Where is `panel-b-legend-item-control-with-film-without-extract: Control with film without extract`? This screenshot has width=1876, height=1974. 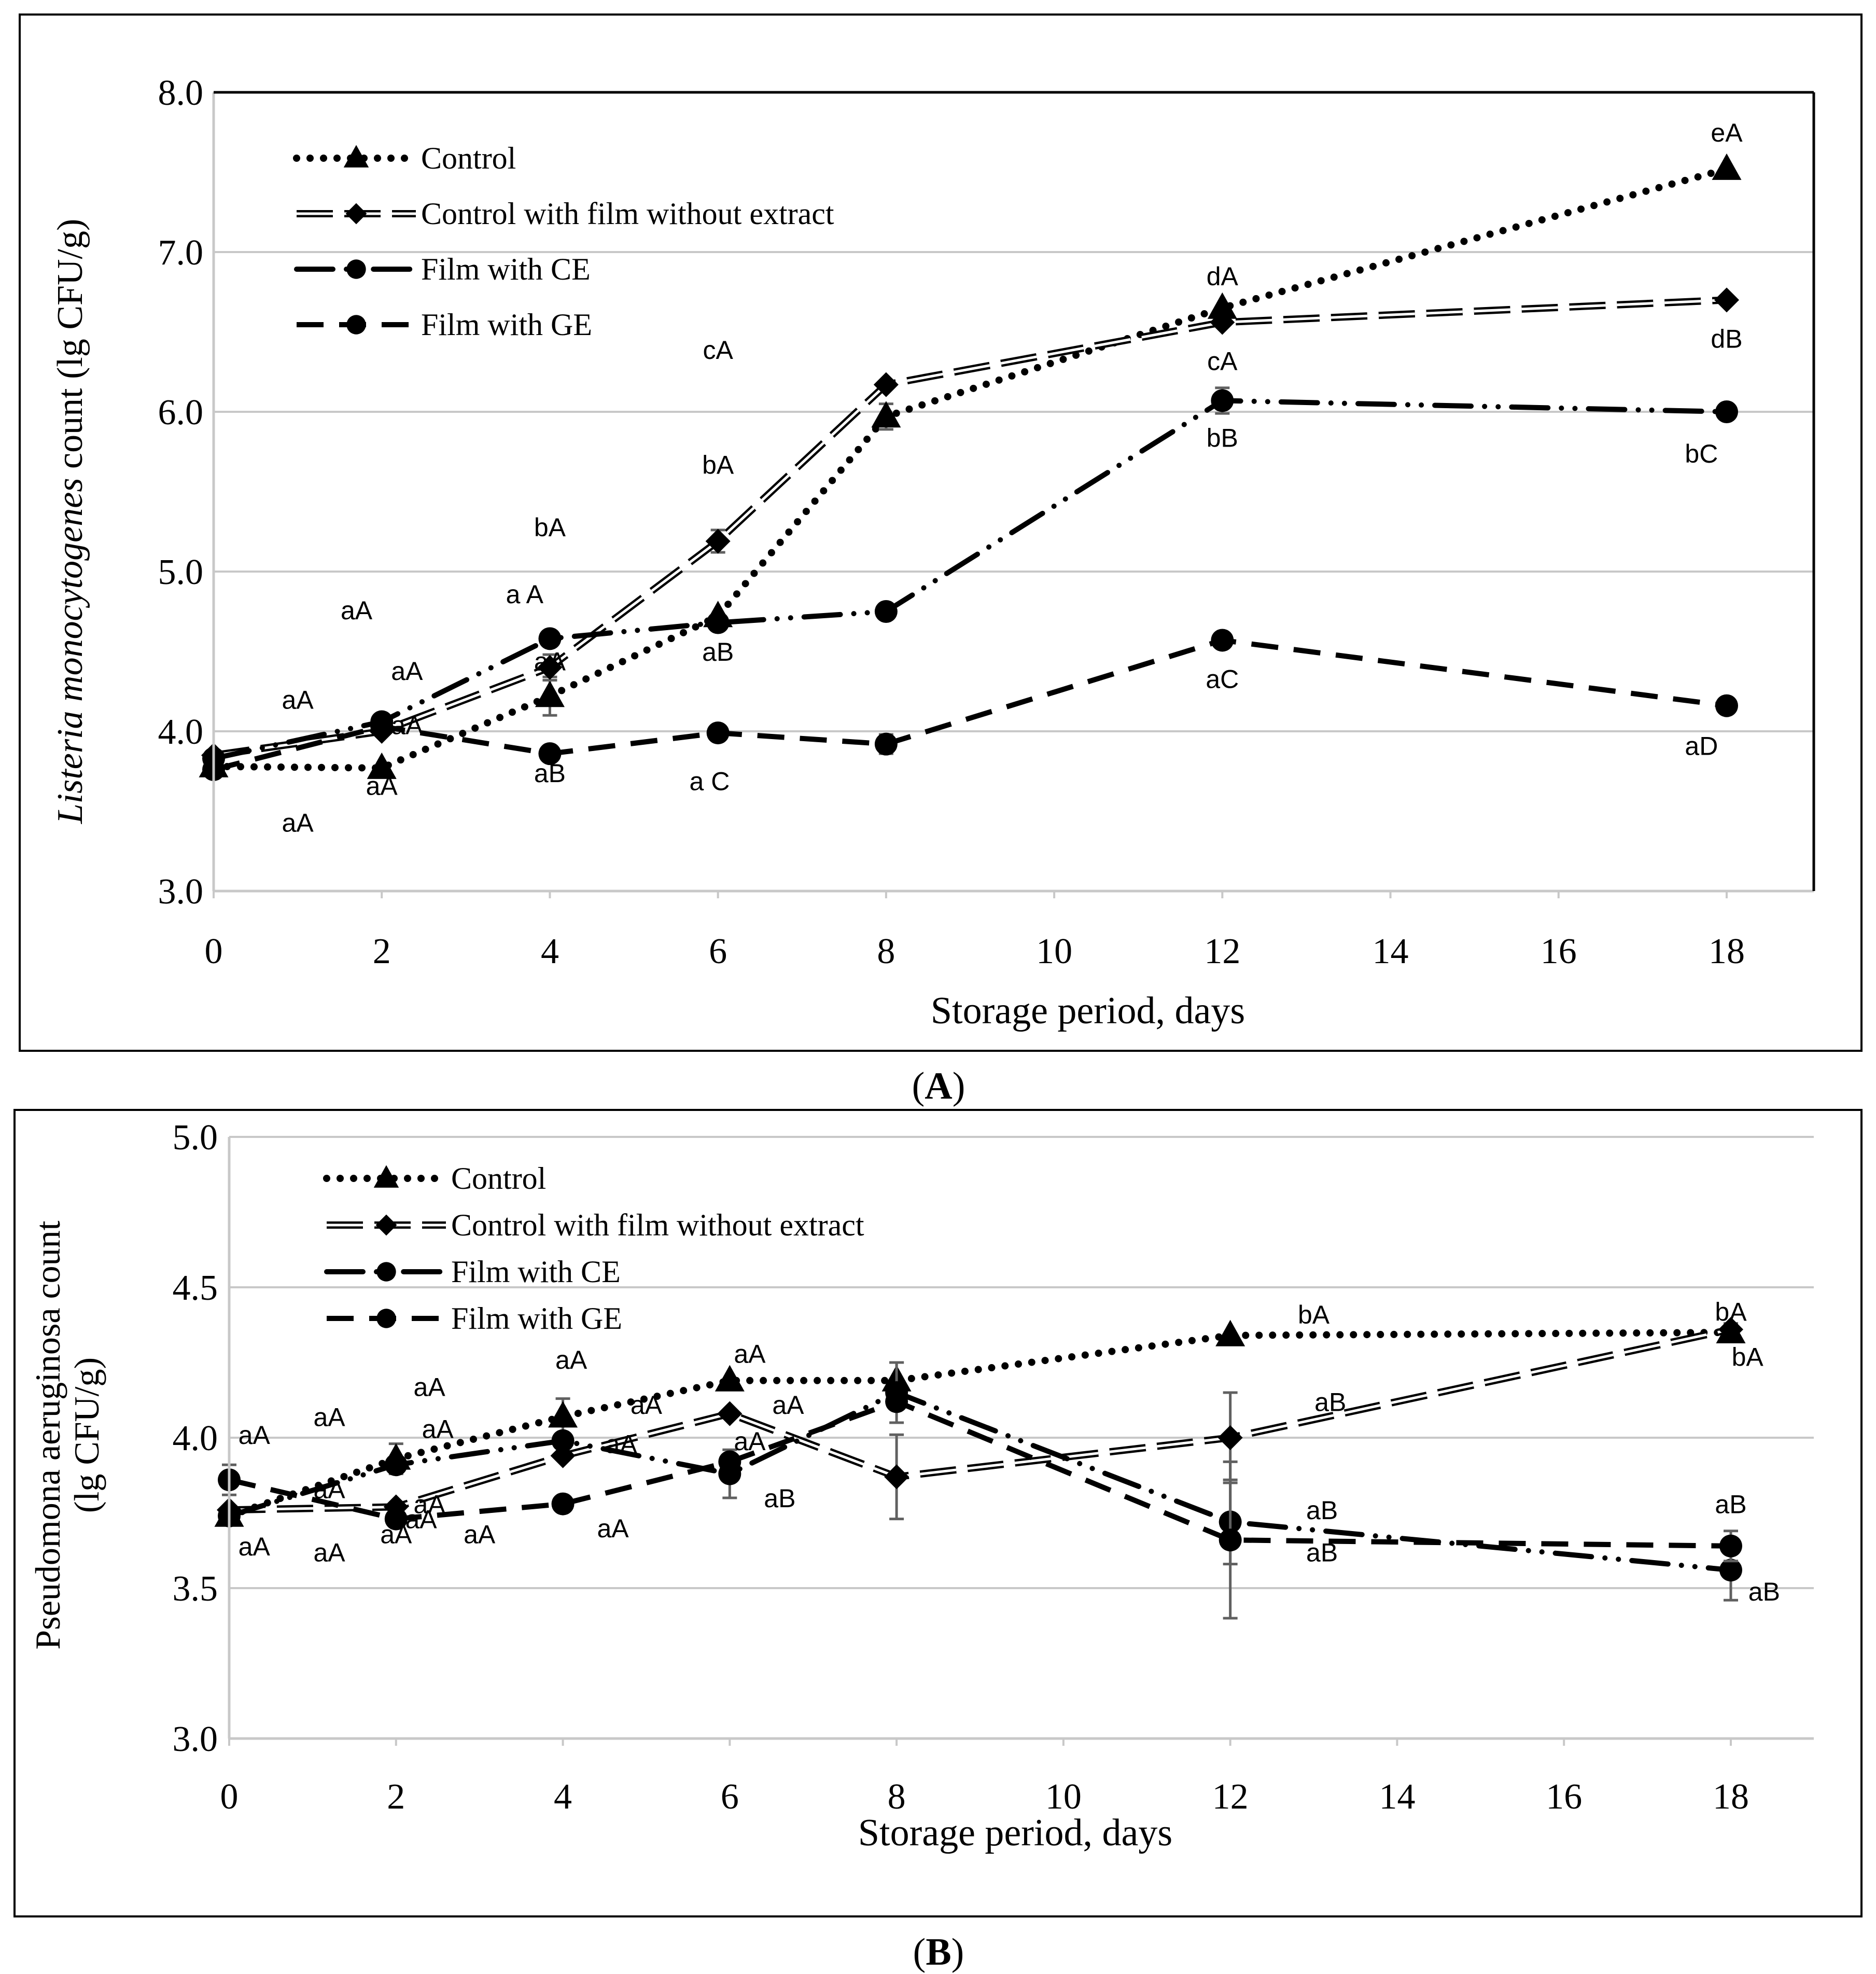 panel-b-legend-item-control-with-film-without-extract: Control with film without extract is located at coordinates (595, 1225).